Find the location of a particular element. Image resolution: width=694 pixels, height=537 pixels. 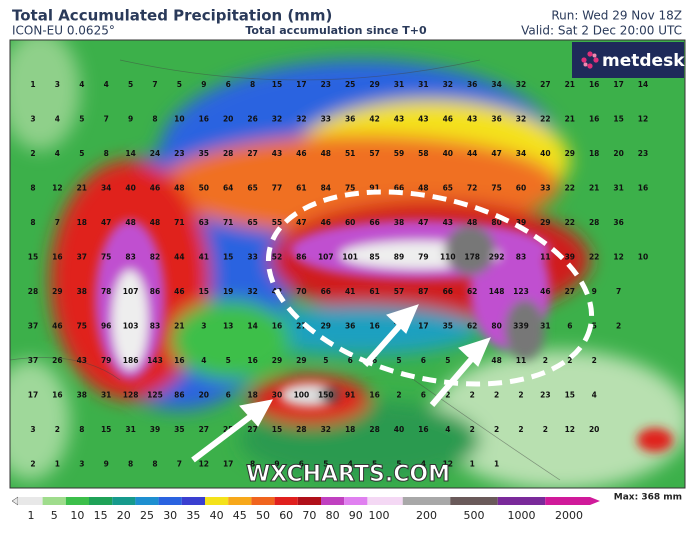

grid-value: 37 is located at coordinates (82, 257).